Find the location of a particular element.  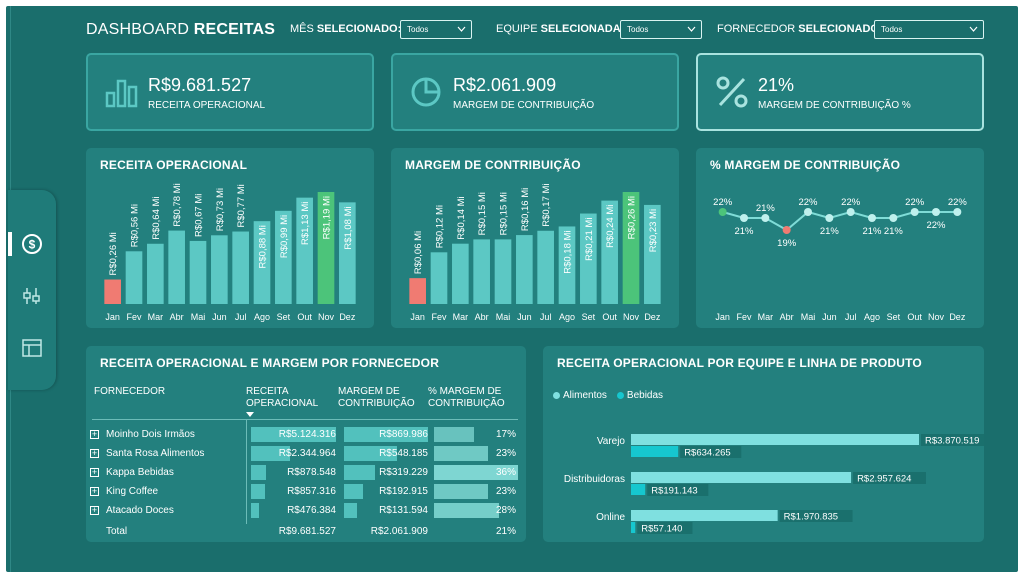

receita-bar-jan is located at coordinates (112, 291).